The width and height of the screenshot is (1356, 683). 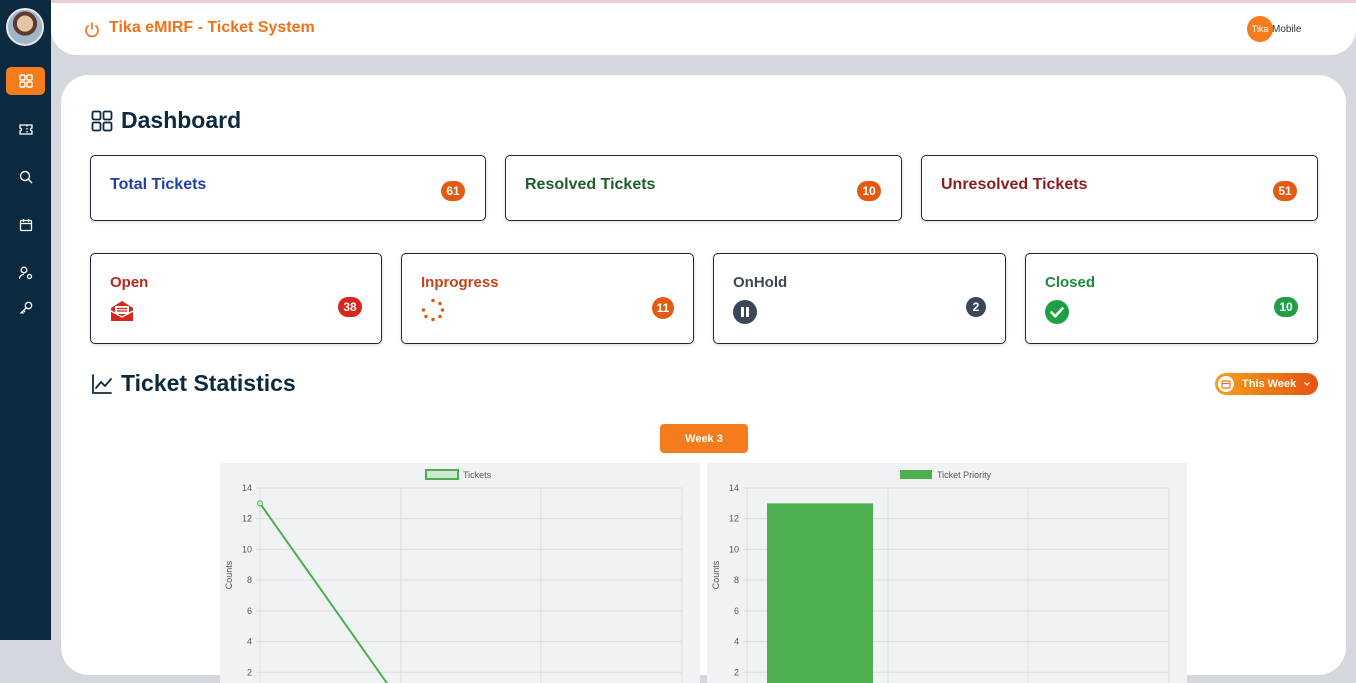 What do you see at coordinates (678, 1) in the screenshot?
I see `top-accent-line` at bounding box center [678, 1].